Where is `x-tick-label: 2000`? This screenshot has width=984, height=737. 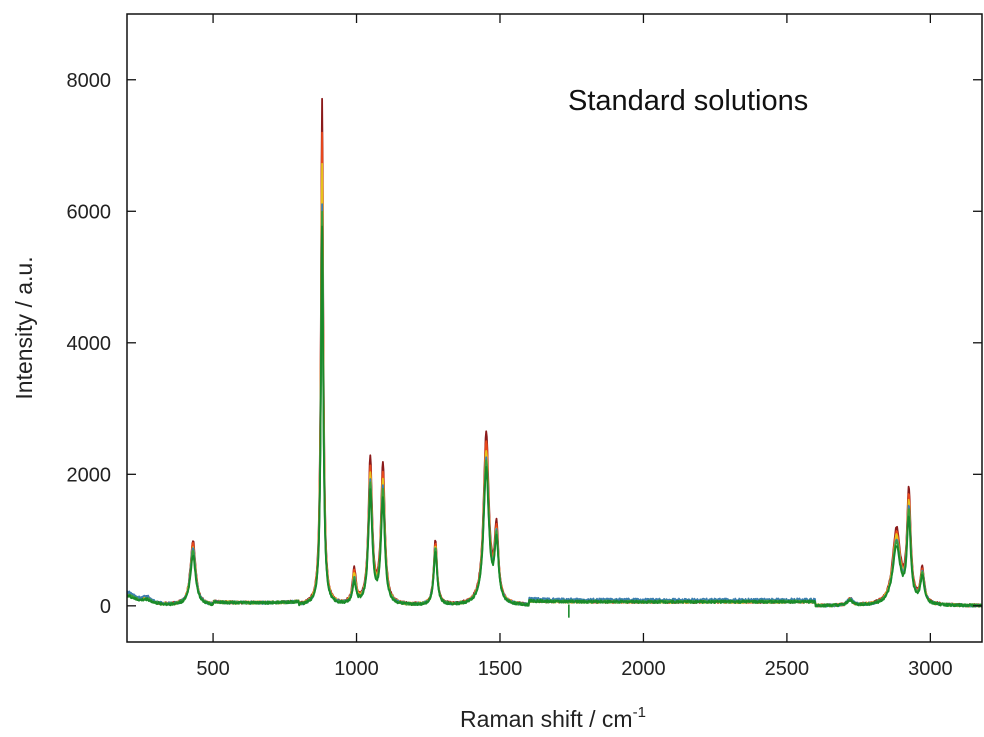
x-tick-label: 2000 is located at coordinates (643, 669).